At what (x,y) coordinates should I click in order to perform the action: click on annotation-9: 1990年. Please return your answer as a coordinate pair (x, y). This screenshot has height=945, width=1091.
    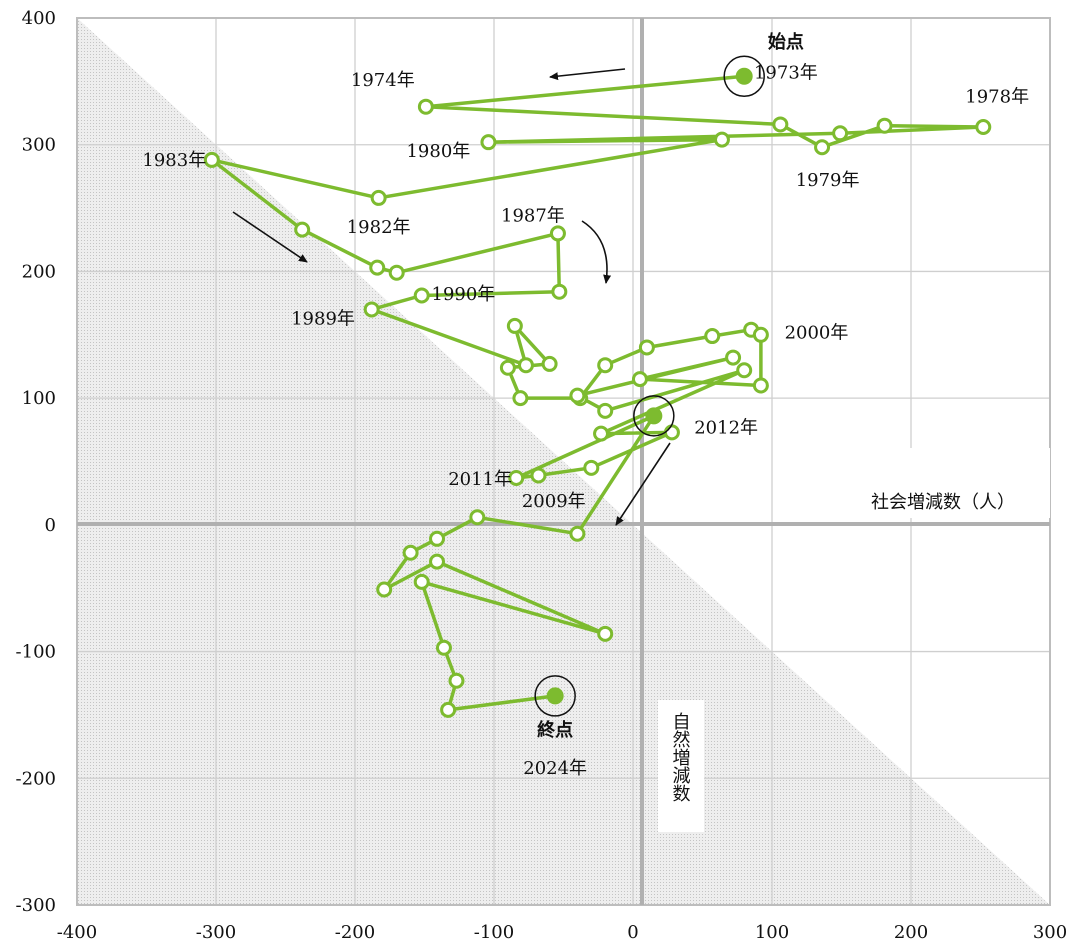
    Looking at the image, I should click on (464, 294).